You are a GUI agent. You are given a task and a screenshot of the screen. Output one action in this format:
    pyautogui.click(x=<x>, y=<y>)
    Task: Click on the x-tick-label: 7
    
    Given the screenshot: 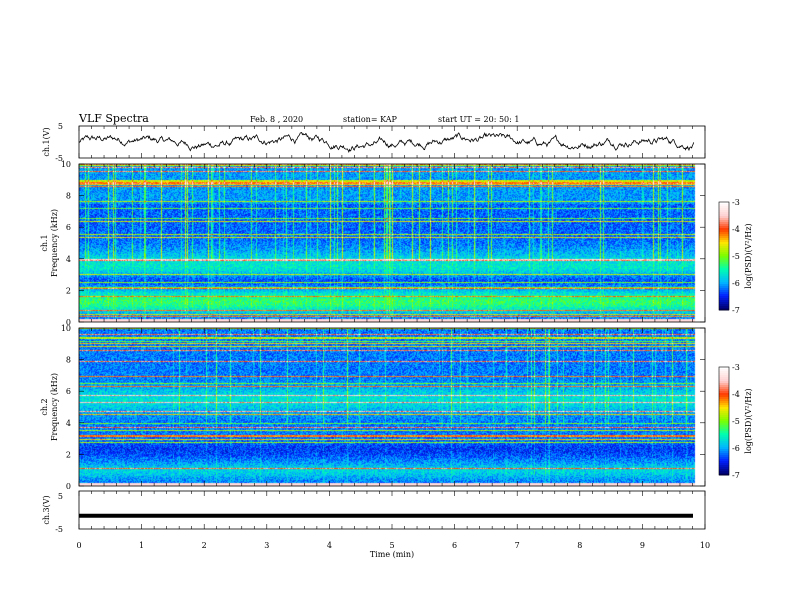 What is the action you would take?
    pyautogui.click(x=517, y=545)
    